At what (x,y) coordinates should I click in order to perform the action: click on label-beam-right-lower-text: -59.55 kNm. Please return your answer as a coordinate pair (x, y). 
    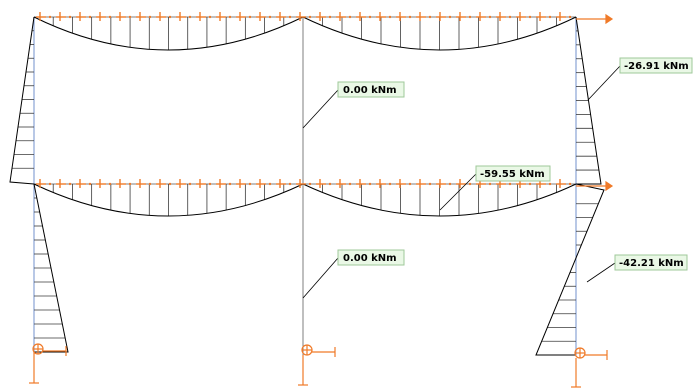
    Looking at the image, I should click on (512, 174).